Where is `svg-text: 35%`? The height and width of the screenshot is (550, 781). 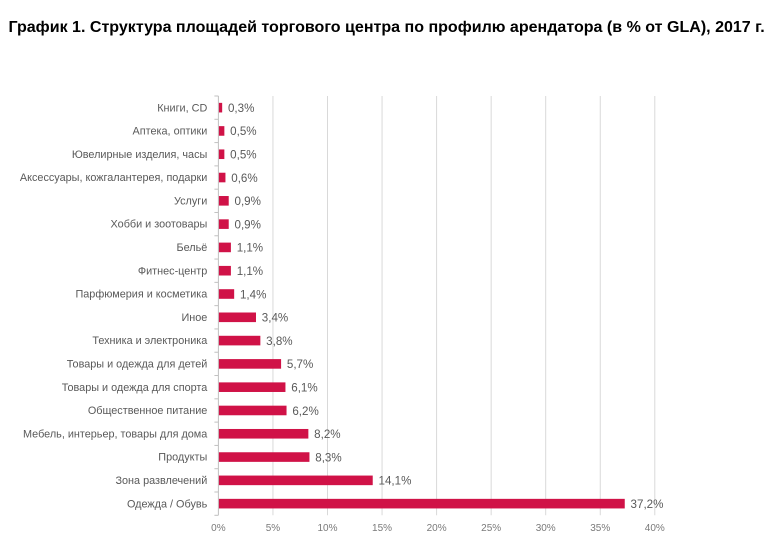 svg-text: 35% is located at coordinates (600, 528).